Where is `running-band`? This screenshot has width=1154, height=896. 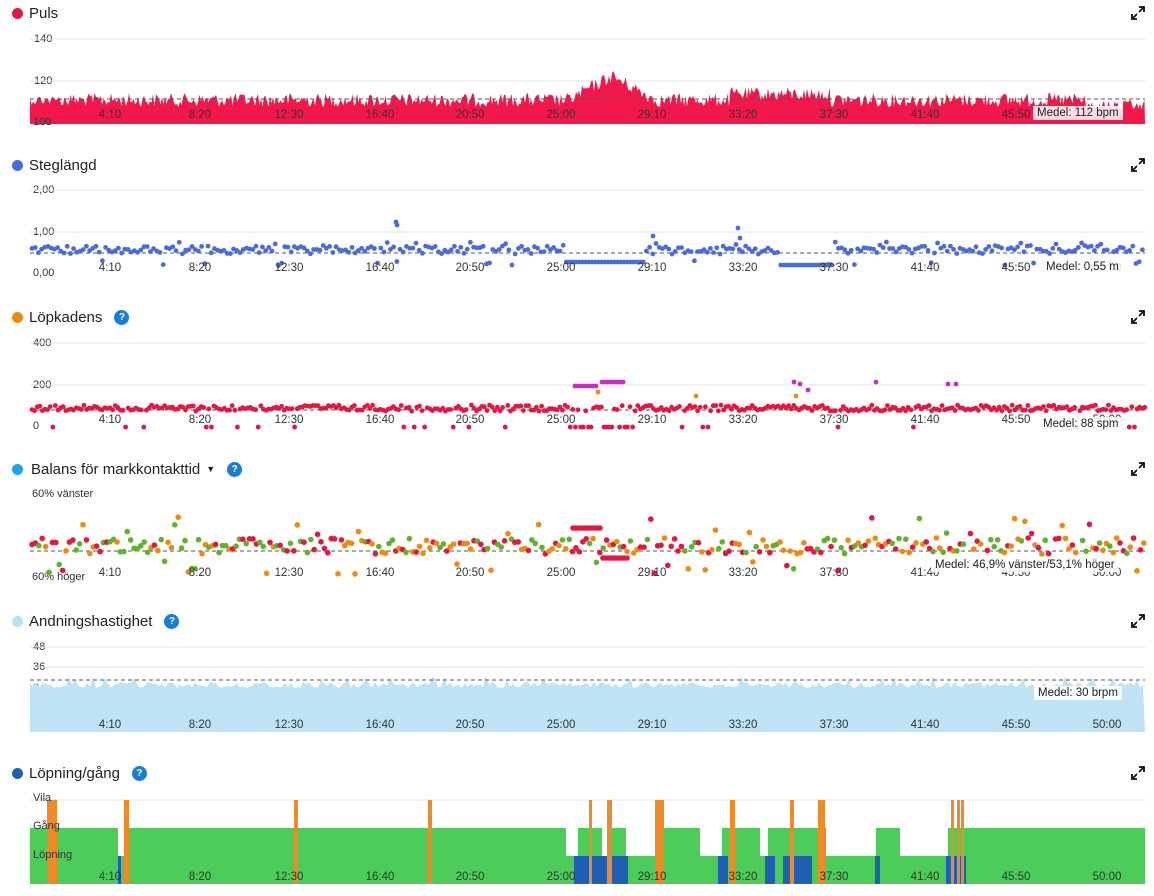
running-band is located at coordinates (601, 870).